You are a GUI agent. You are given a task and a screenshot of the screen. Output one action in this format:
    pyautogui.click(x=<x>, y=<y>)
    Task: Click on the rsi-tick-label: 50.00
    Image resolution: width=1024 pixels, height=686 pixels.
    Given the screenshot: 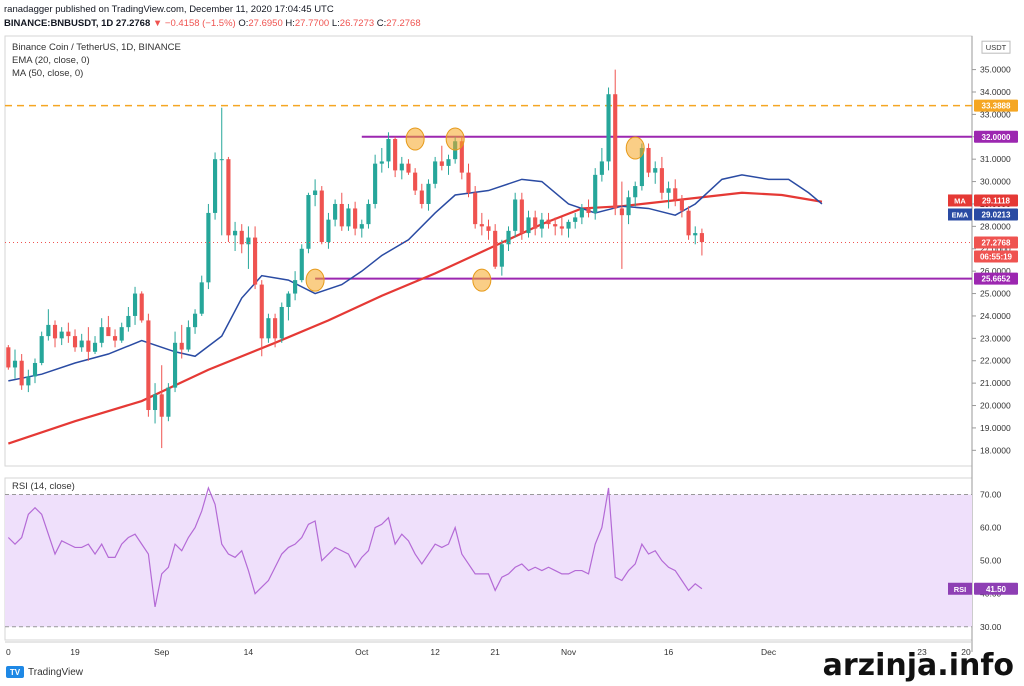 What is the action you would take?
    pyautogui.click(x=991, y=561)
    